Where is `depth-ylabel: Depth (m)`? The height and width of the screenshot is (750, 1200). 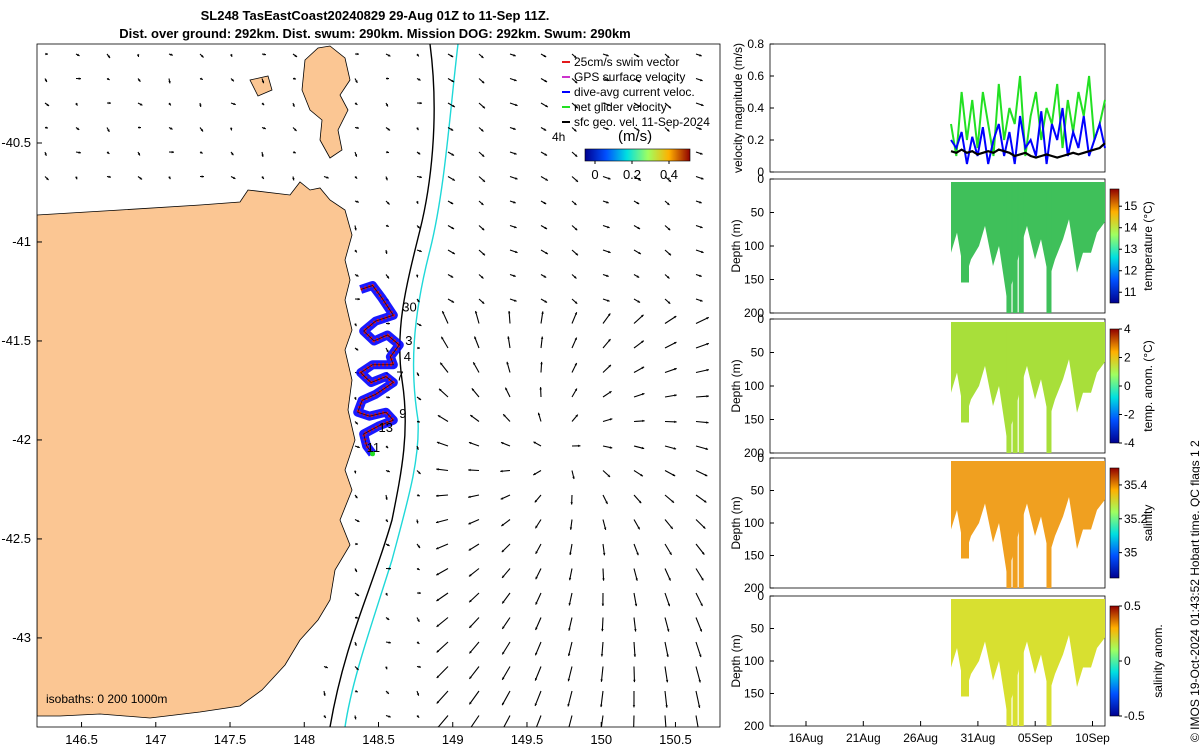 depth-ylabel: Depth (m) is located at coordinates (736, 385).